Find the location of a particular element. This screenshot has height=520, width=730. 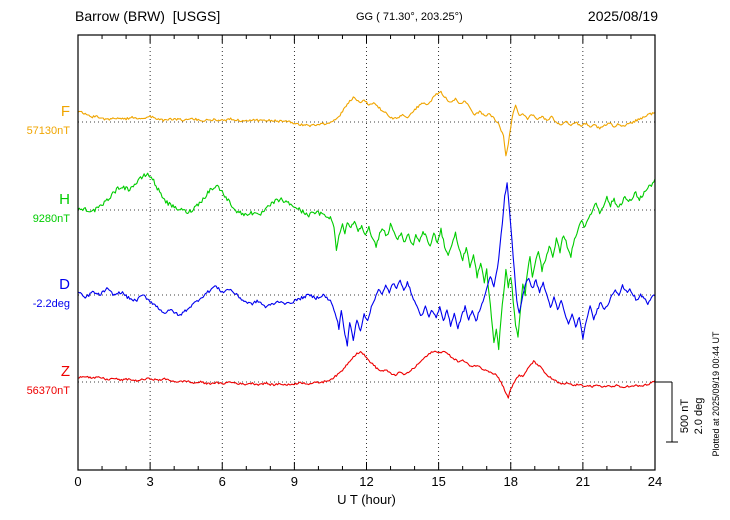

series-baseline-F: 57130nT is located at coordinates (48, 131).